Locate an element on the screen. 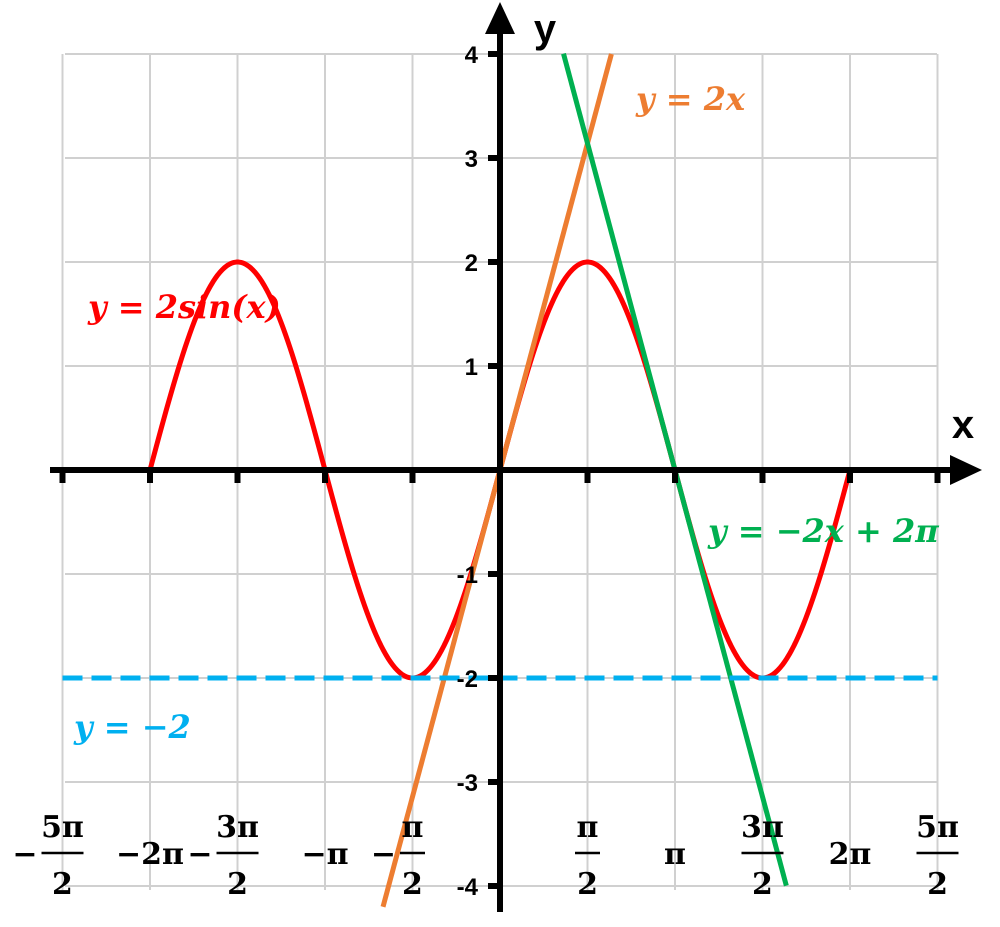 The width and height of the screenshot is (1000, 927). label-y-neg2: y = −2 is located at coordinates (132, 727).